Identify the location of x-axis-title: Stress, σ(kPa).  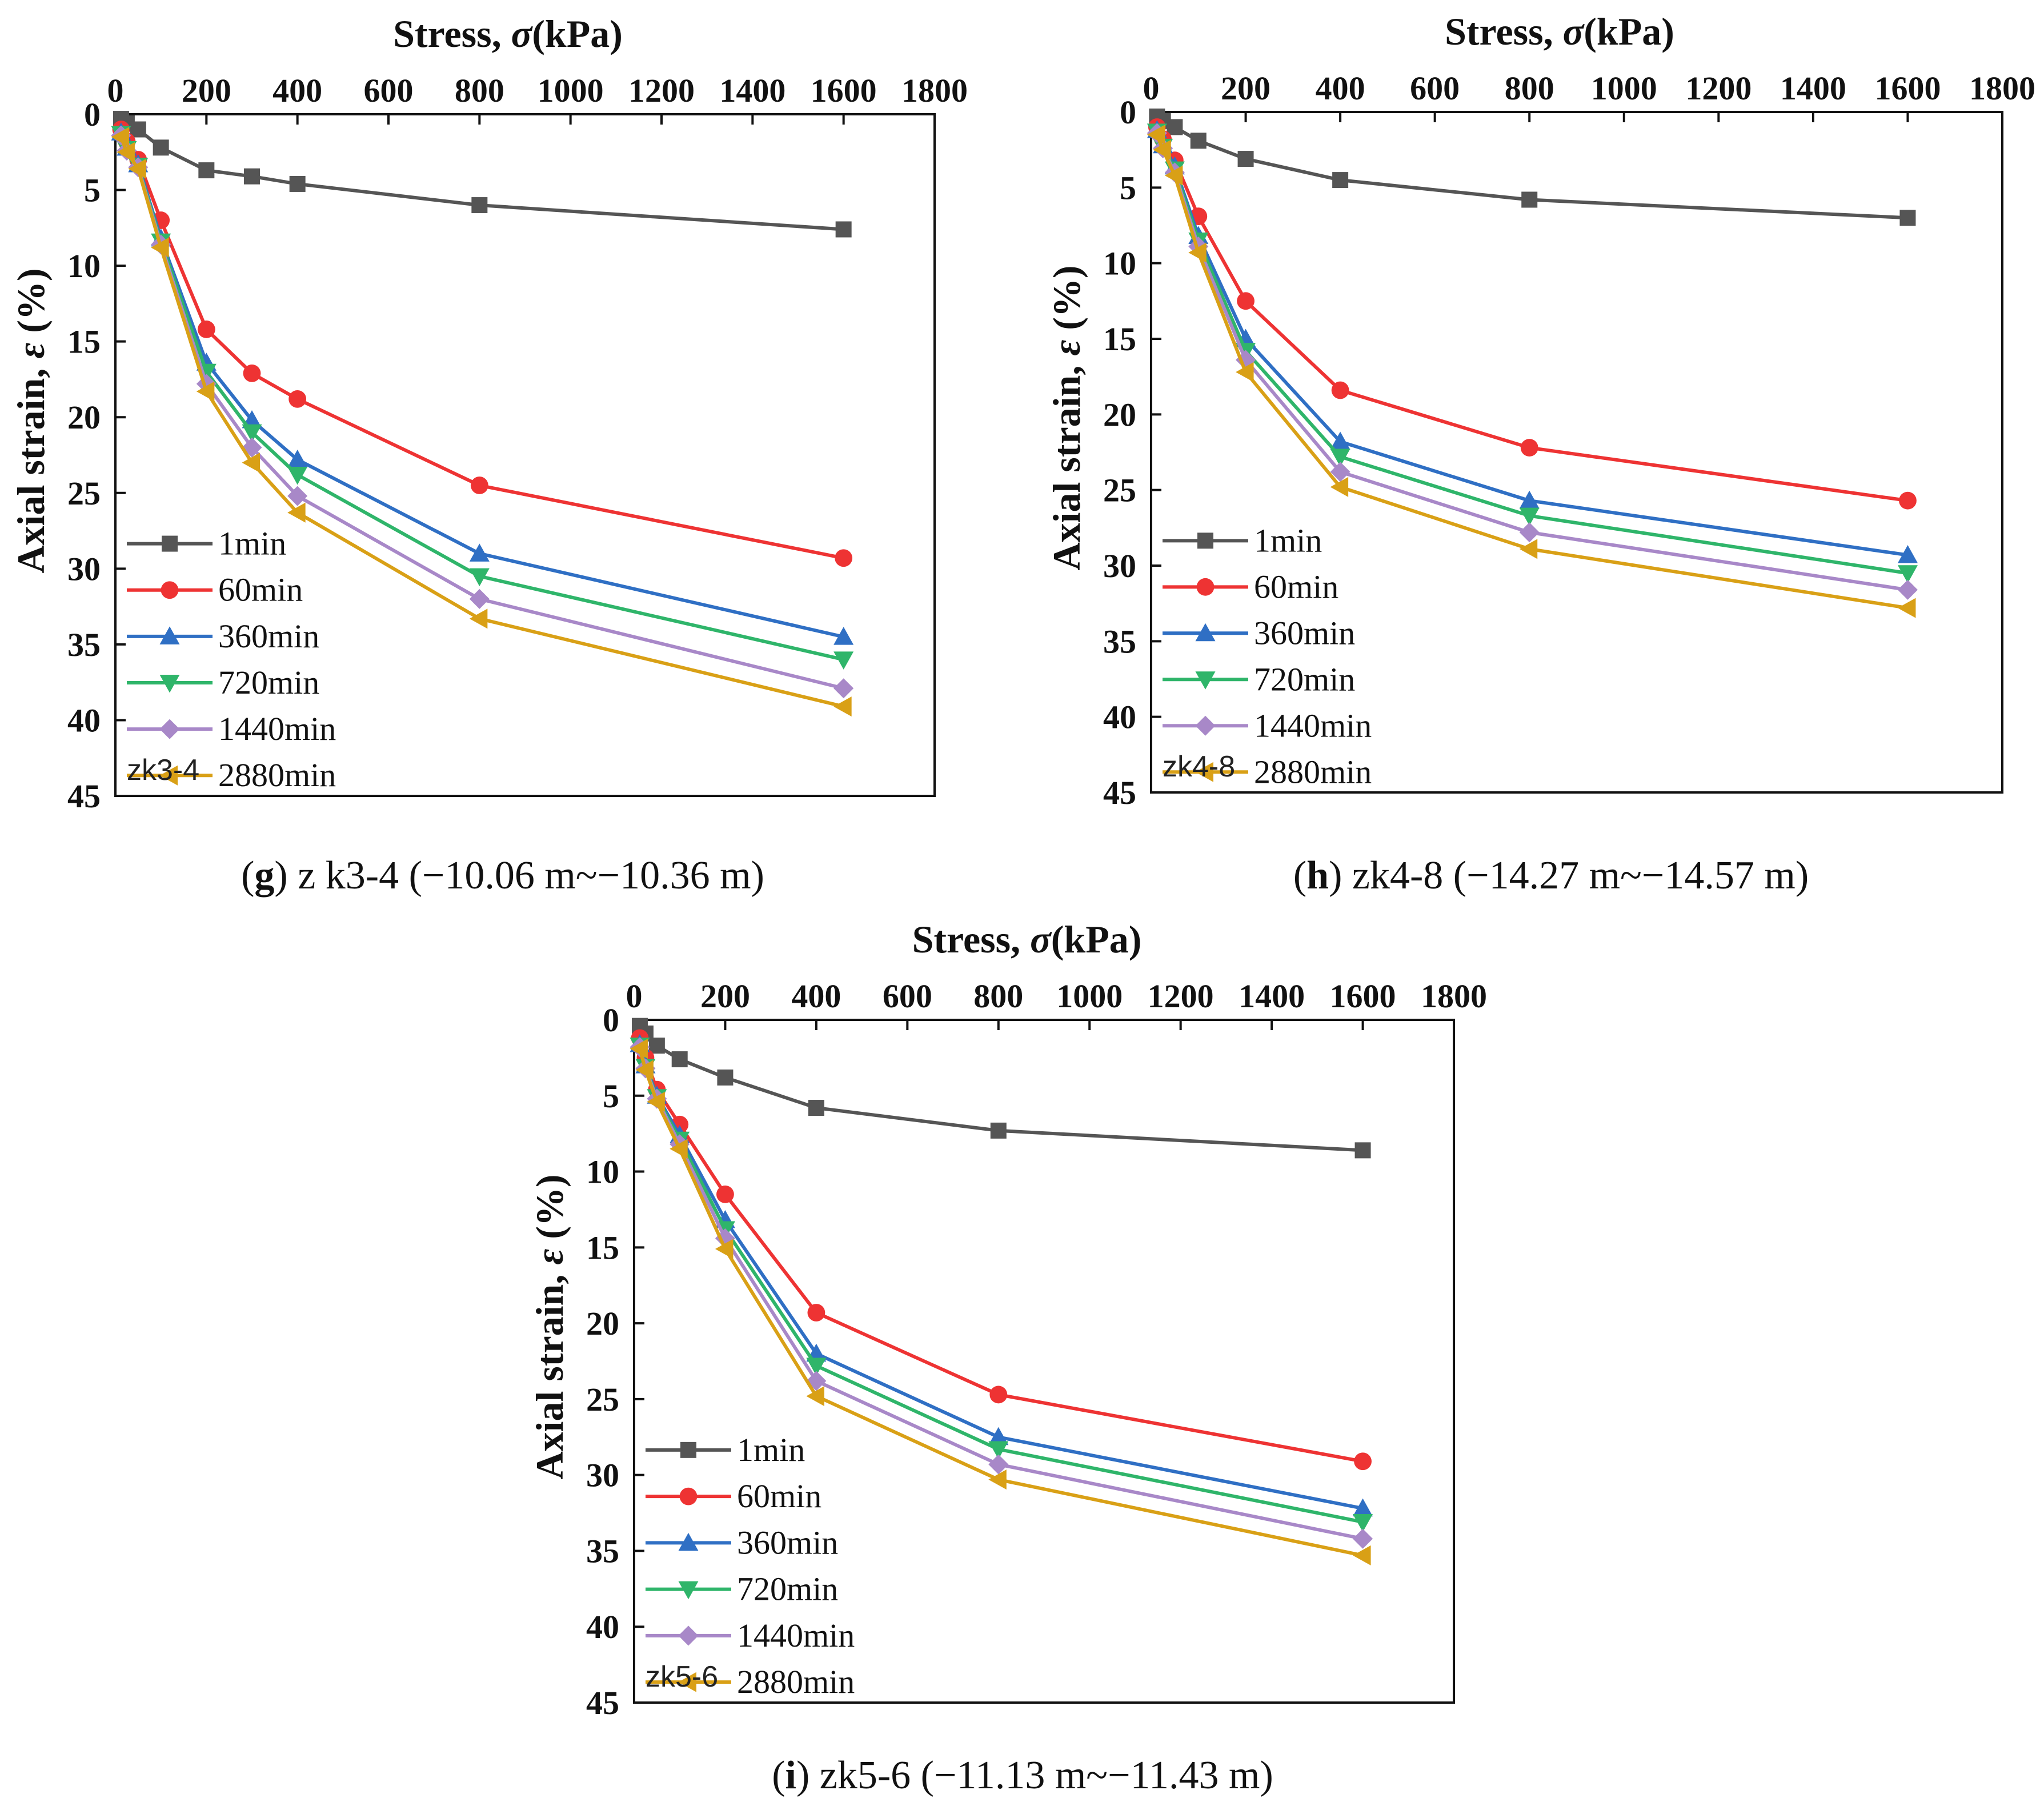
(1027, 939).